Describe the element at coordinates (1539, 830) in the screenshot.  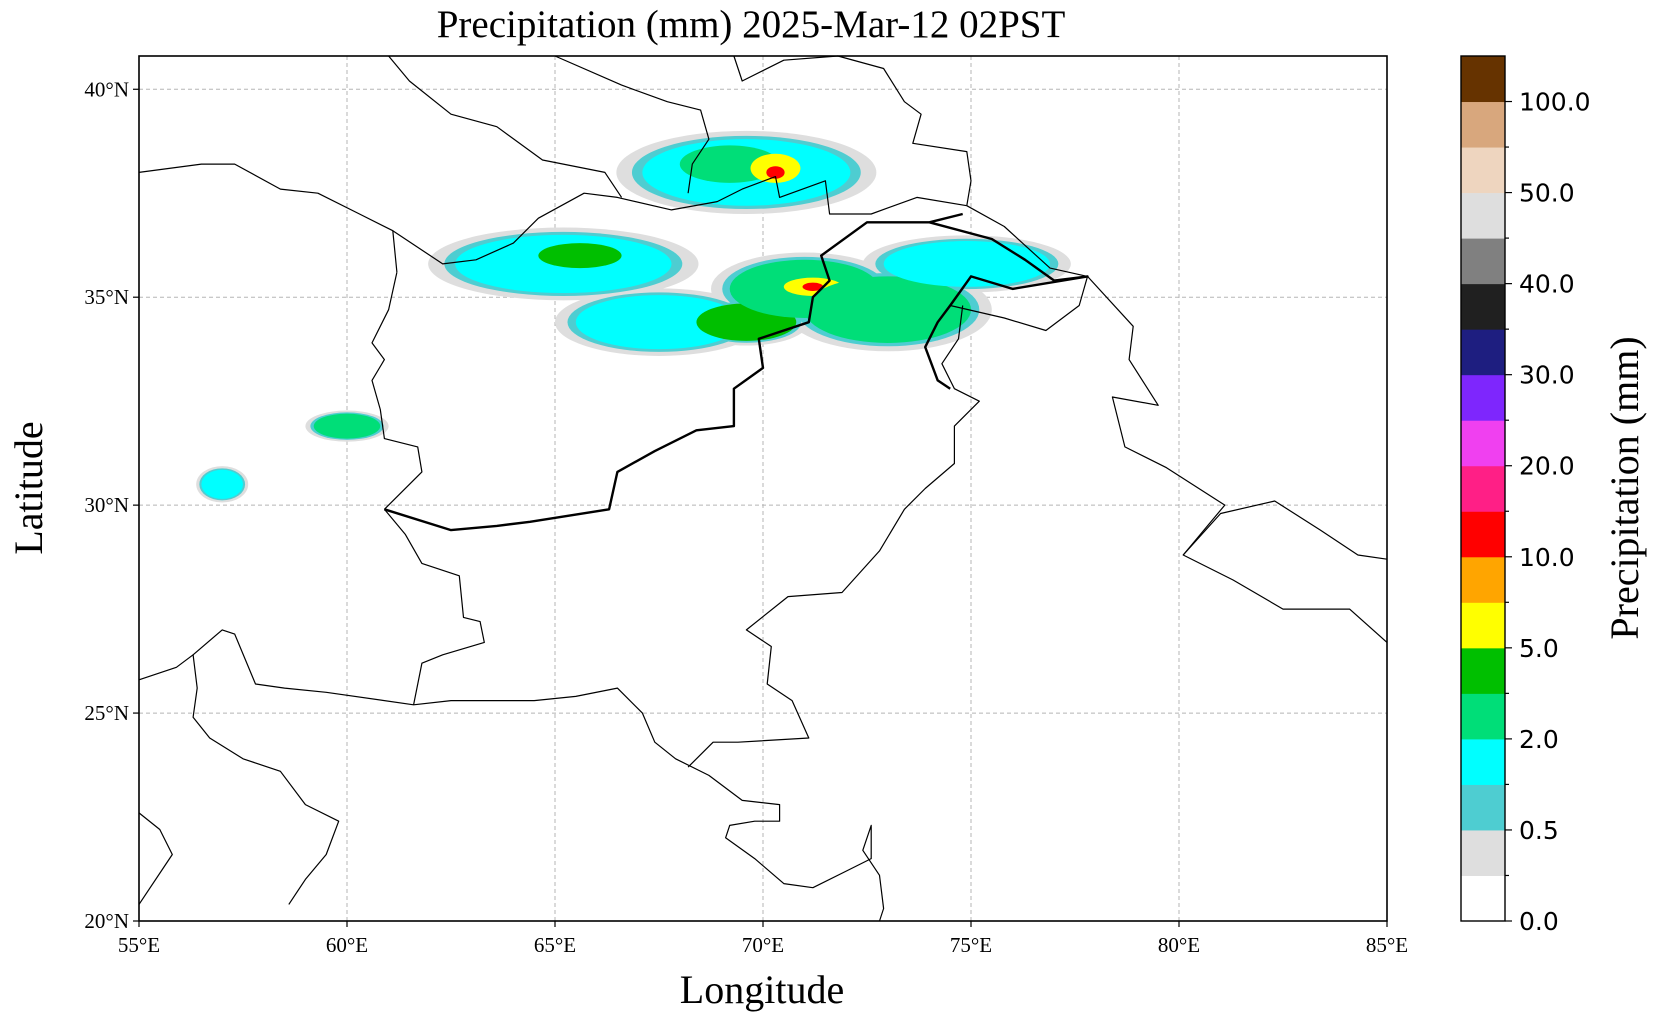
I see `colorbar-tick-label: 0.5` at that location.